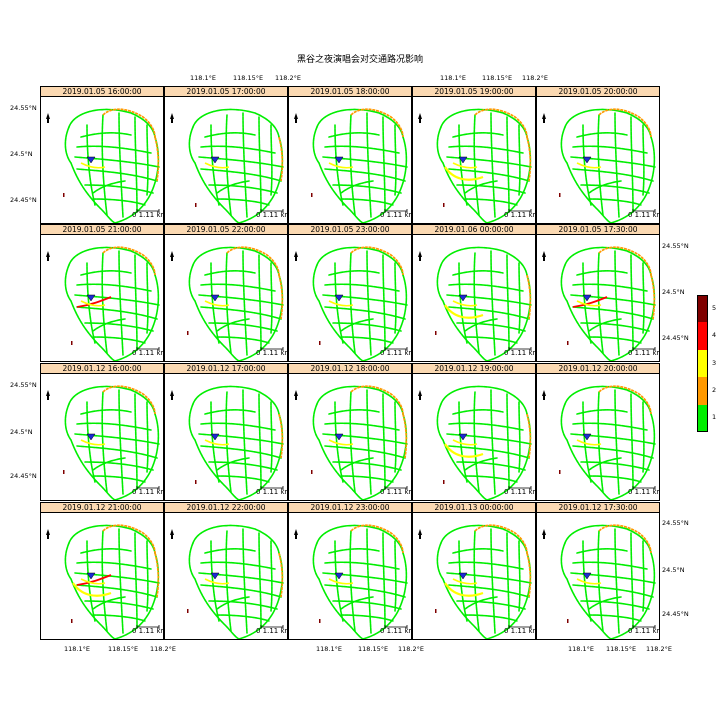  What do you see at coordinates (590, 302) in the screenshot?
I see `road-segment-severe` at bounding box center [590, 302].